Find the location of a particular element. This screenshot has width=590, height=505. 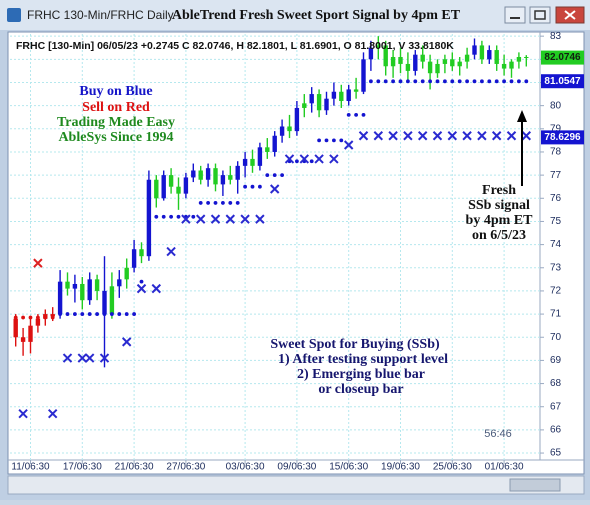

scroll-thumb is located at coordinates (535, 485).